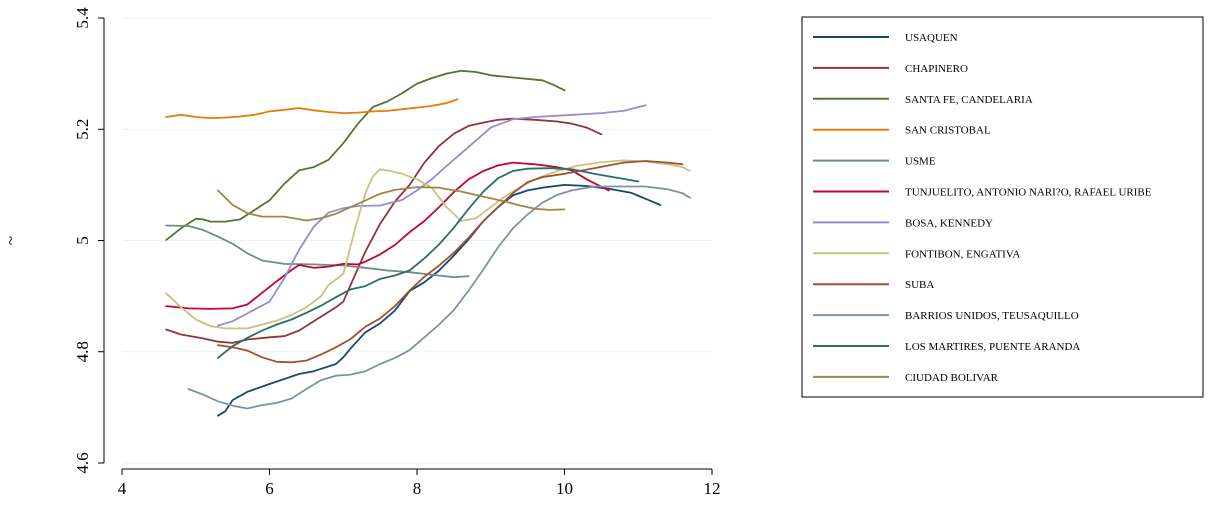  Describe the element at coordinates (969, 100) in the screenshot. I see `legend-label: SANTA FE, CANDELARIA` at that location.